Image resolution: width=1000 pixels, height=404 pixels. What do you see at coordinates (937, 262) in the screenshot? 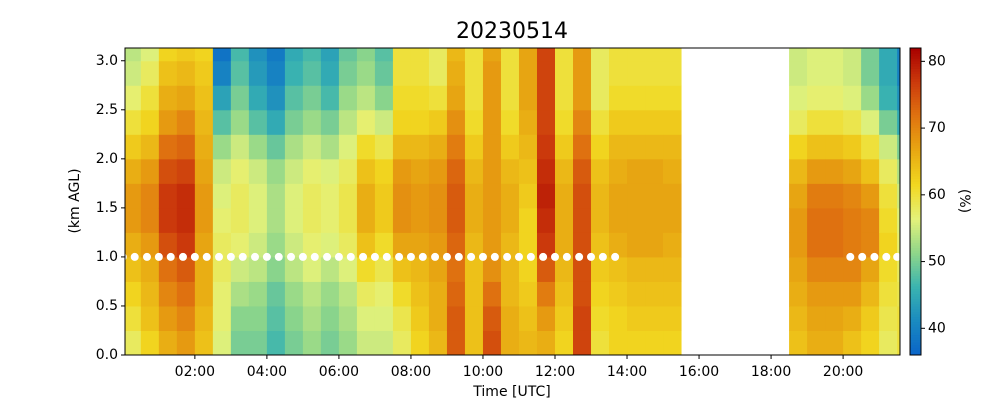
I see `colorbar-tick-label: 50` at bounding box center [937, 262].